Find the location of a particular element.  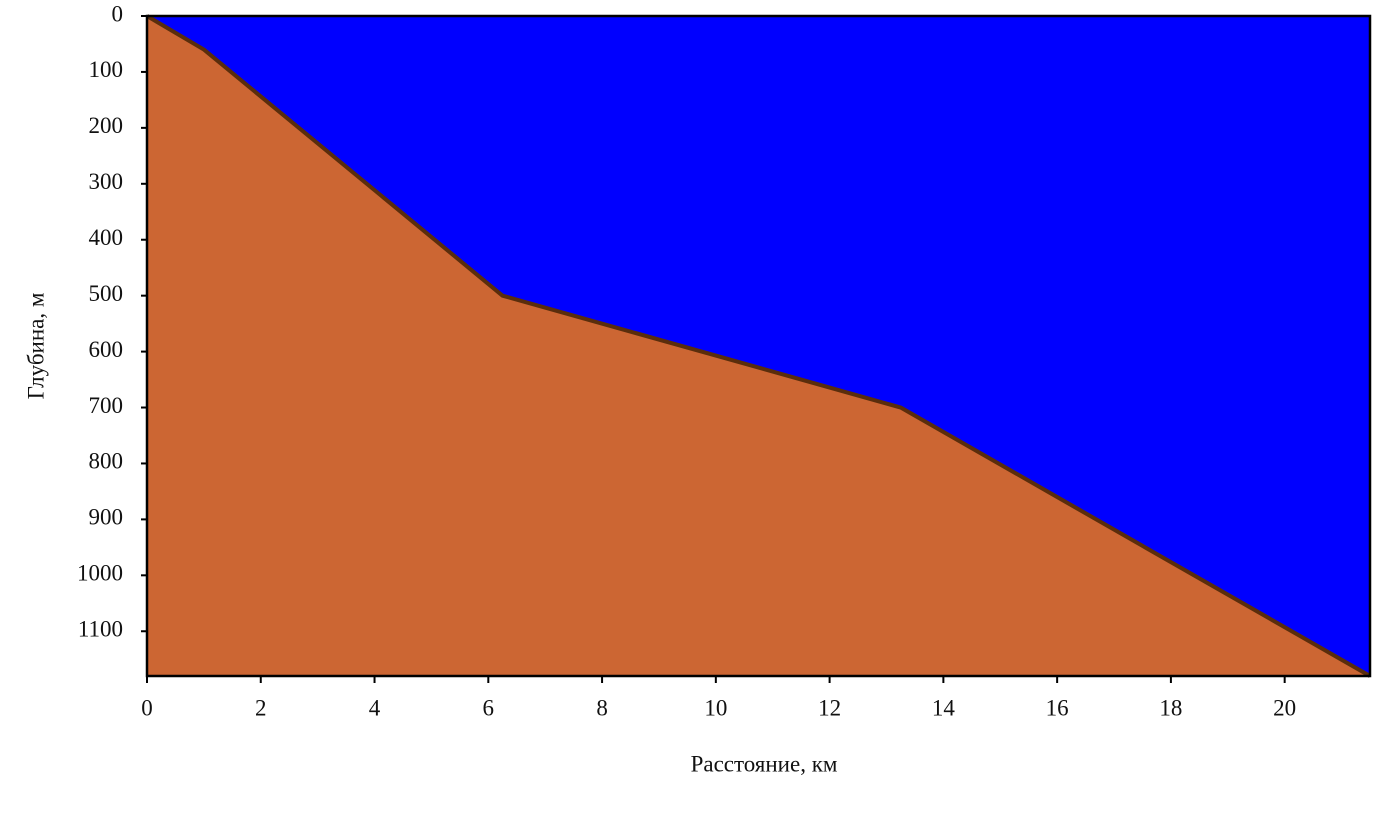

x-tick-label: 14 is located at coordinates (944, 707).